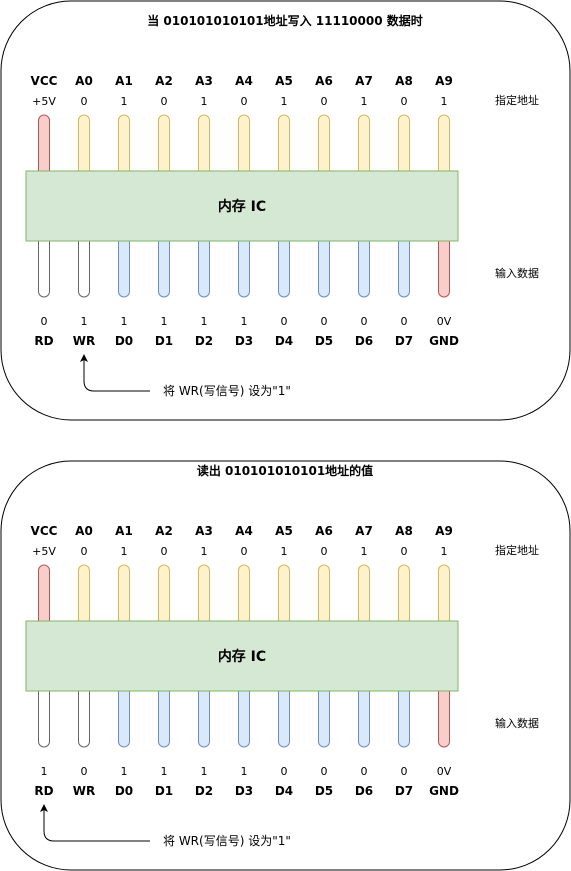  Describe the element at coordinates (284, 714) in the screenshot. I see `pin-d4-bottom` at that location.